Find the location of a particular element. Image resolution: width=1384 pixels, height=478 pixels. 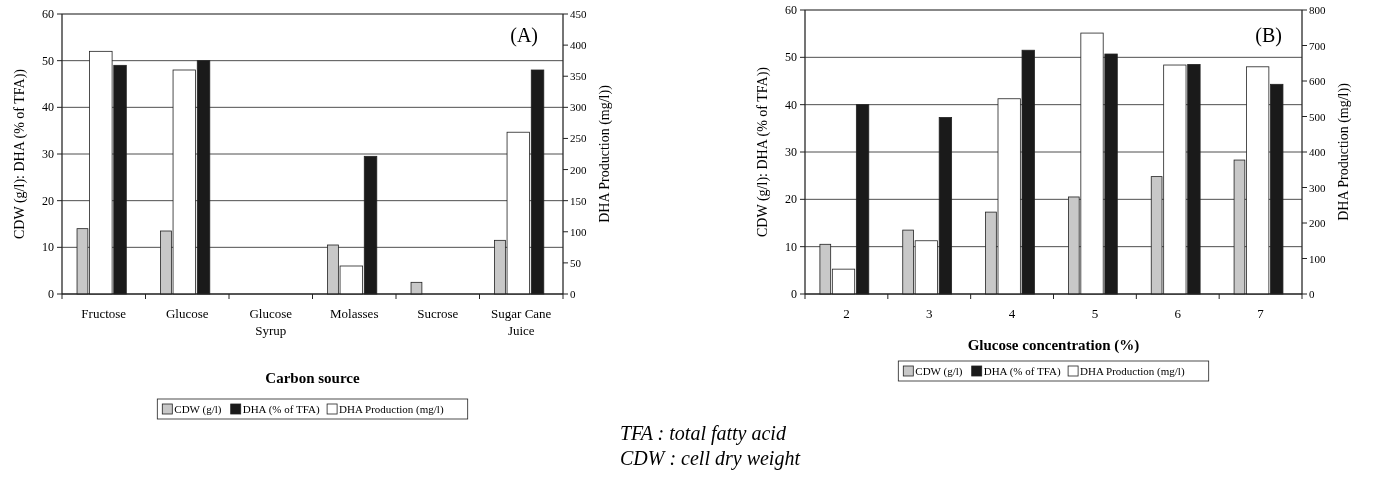

y2-tick-label: 600 is located at coordinates (1317, 81).